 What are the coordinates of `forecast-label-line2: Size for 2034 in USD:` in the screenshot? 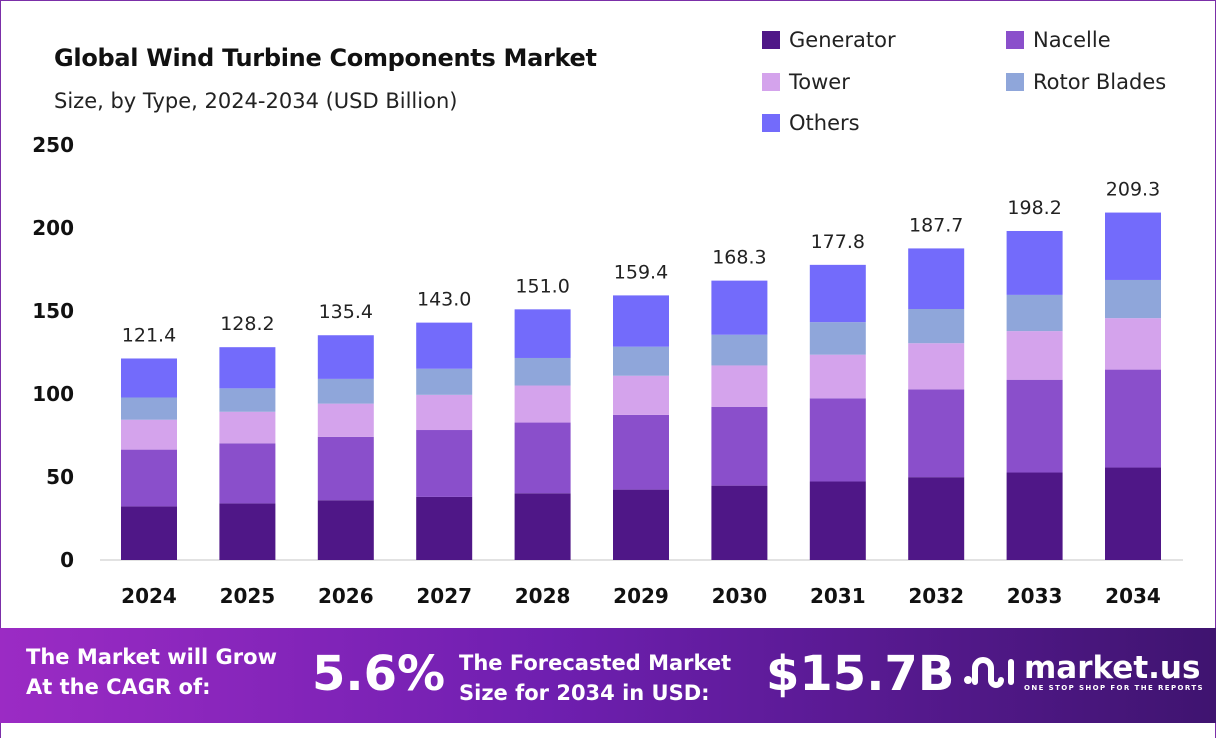 It's located at (584, 693).